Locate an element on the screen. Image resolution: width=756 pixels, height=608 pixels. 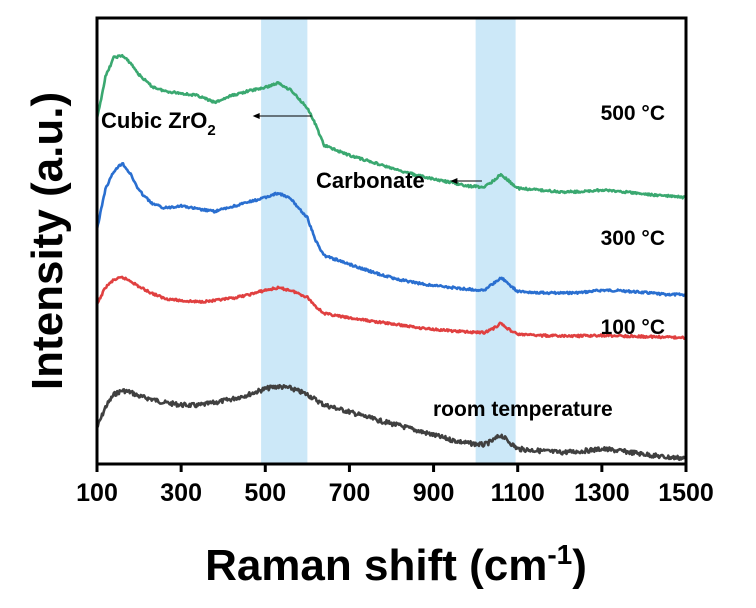
x-axis-title: Raman shift (cm-1) is located at coordinates (396, 564).